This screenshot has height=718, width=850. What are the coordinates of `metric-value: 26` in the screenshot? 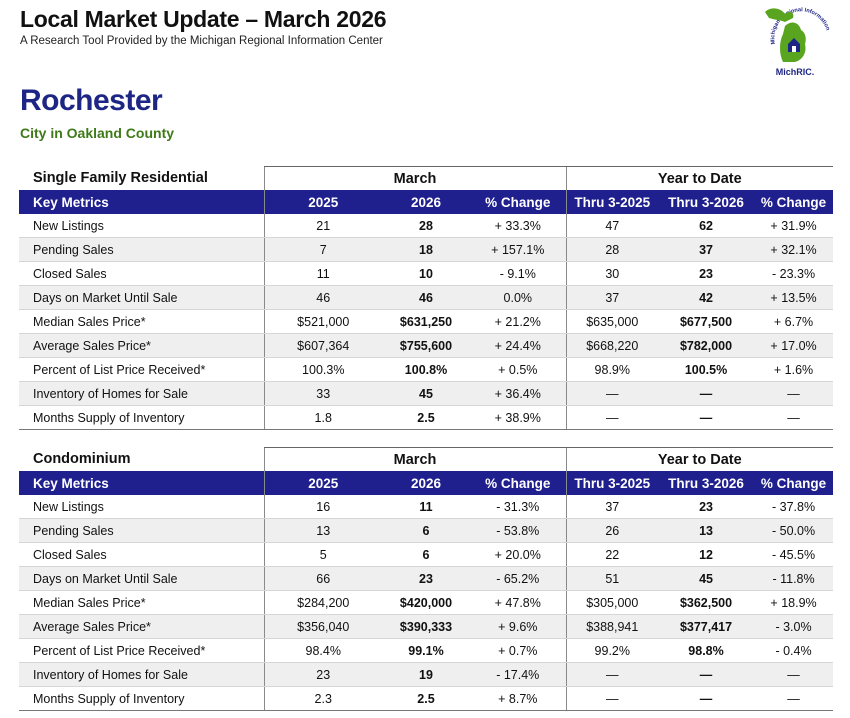 It's located at (612, 530).